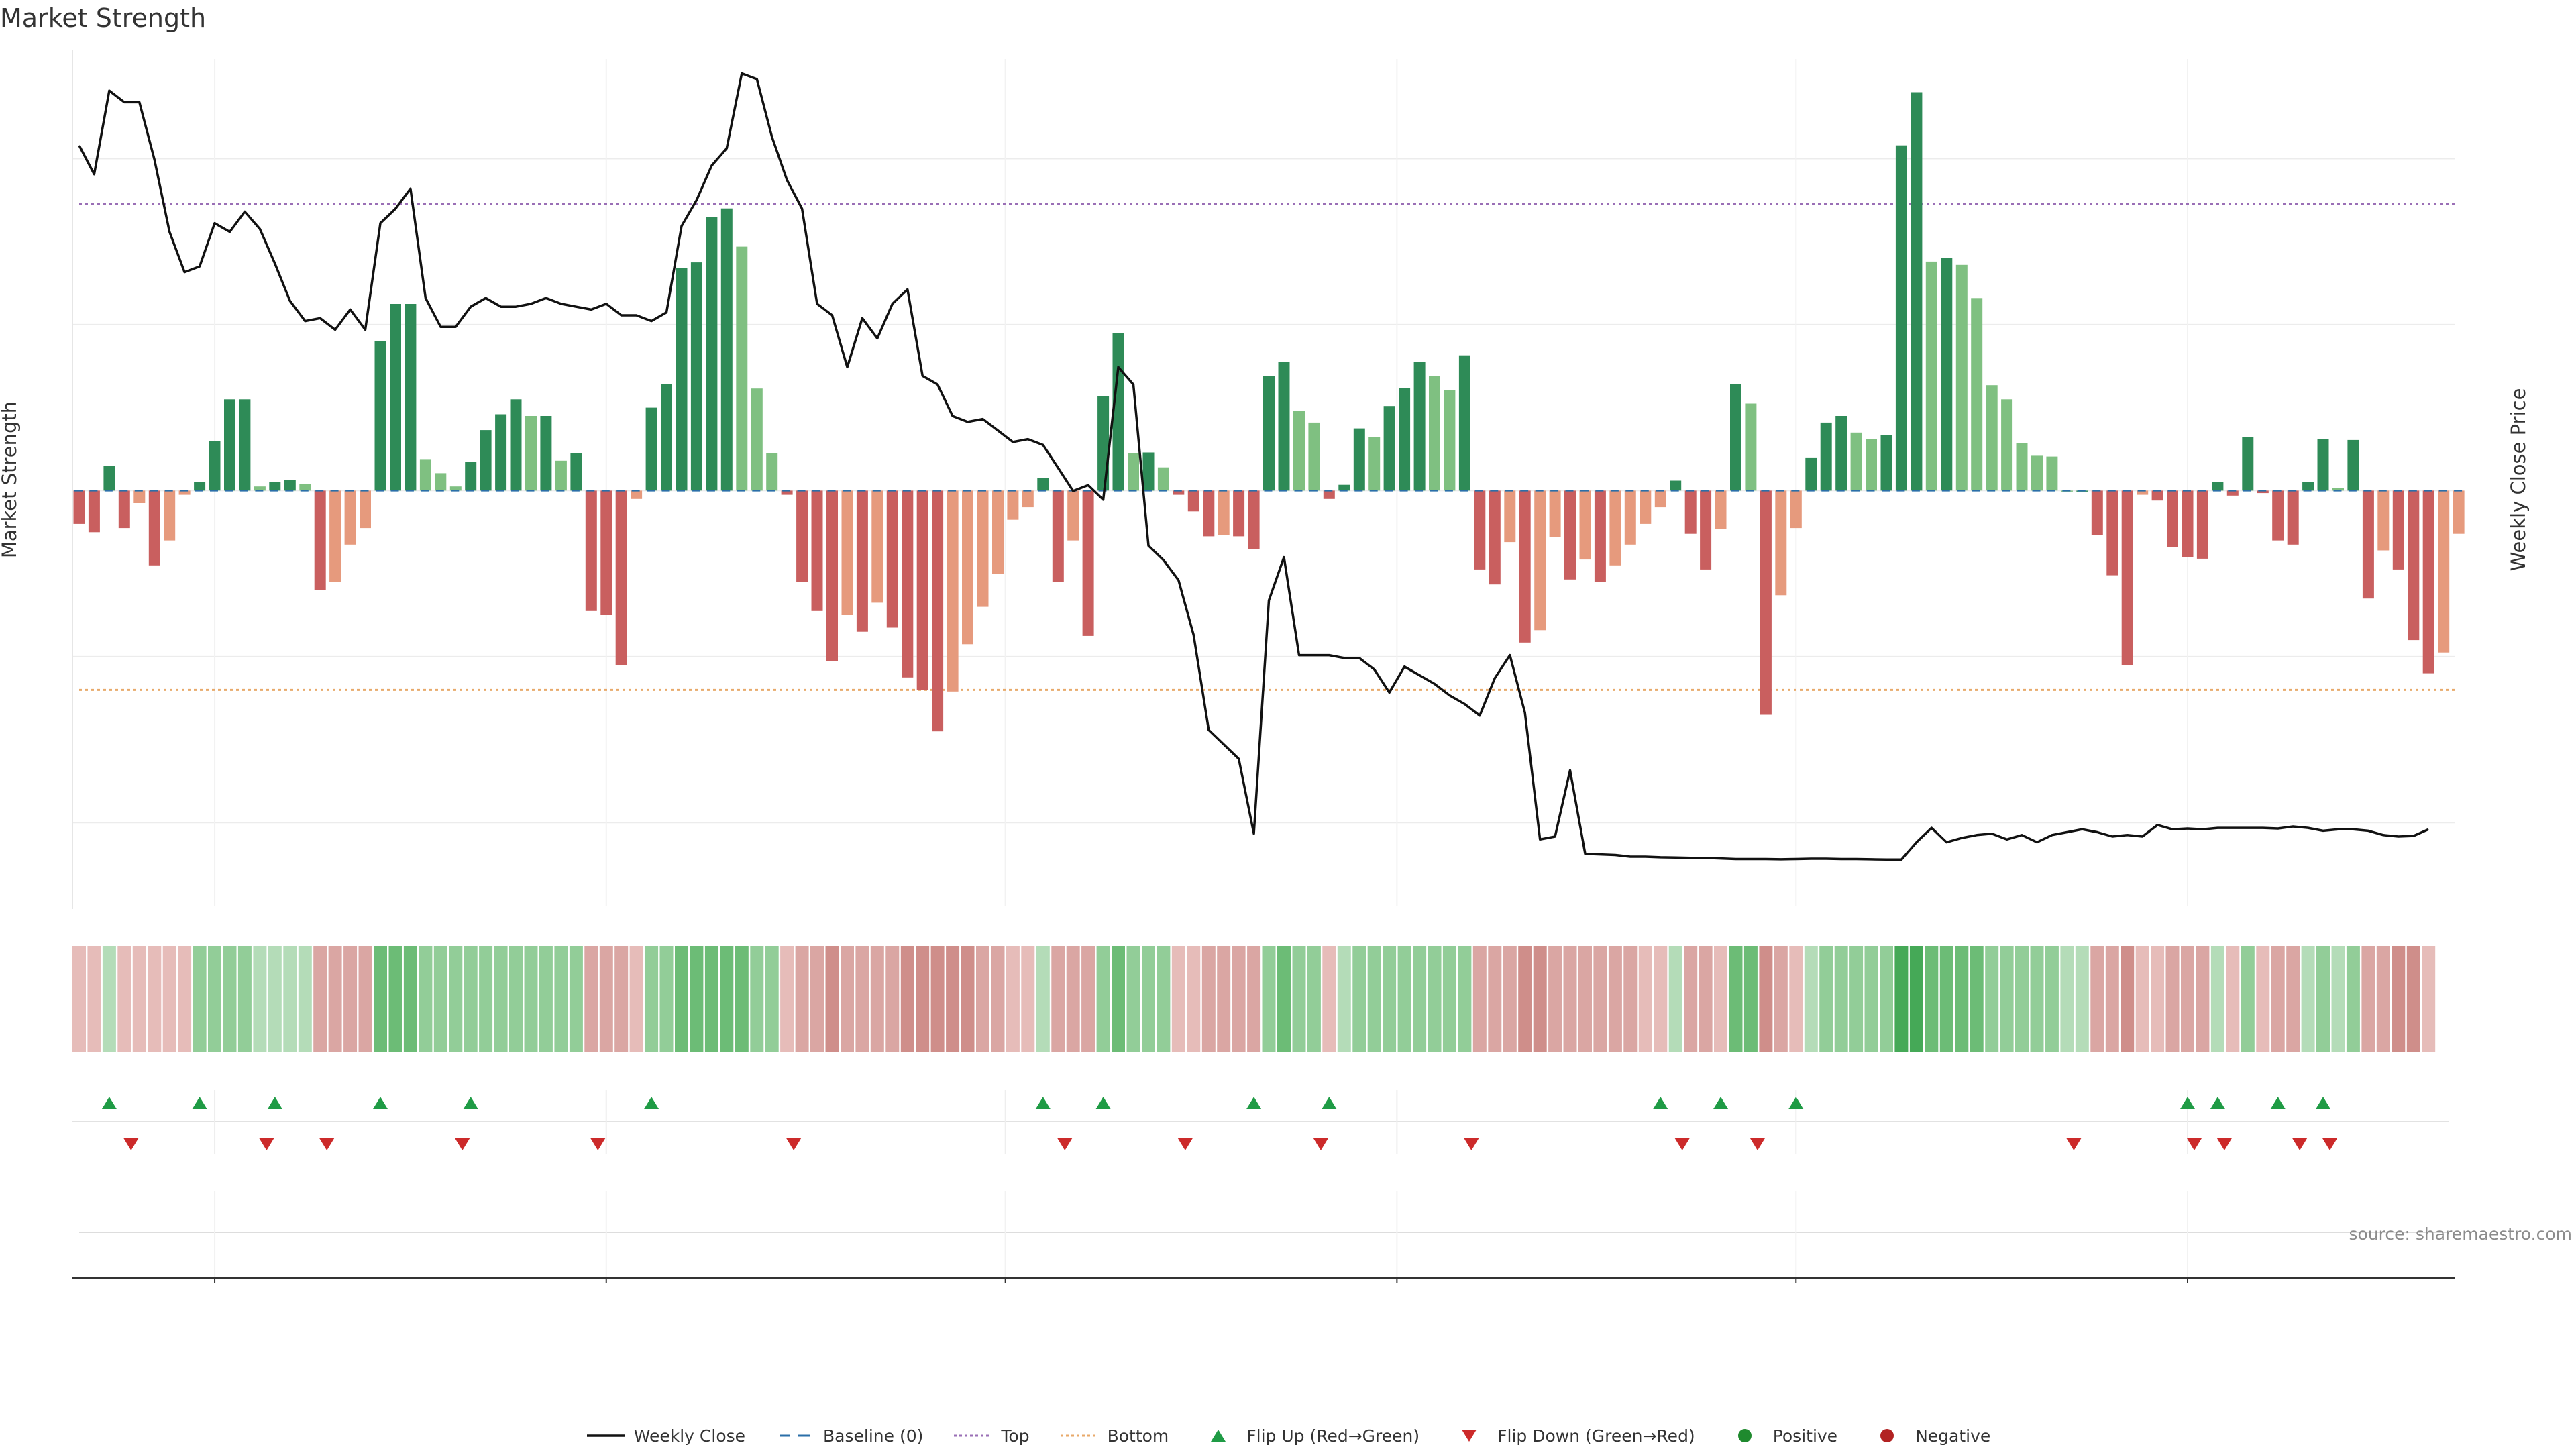 The width and height of the screenshot is (2576, 1449). Describe the element at coordinates (849, 1436) in the screenshot. I see `legend-item: Baseline (0)` at that location.